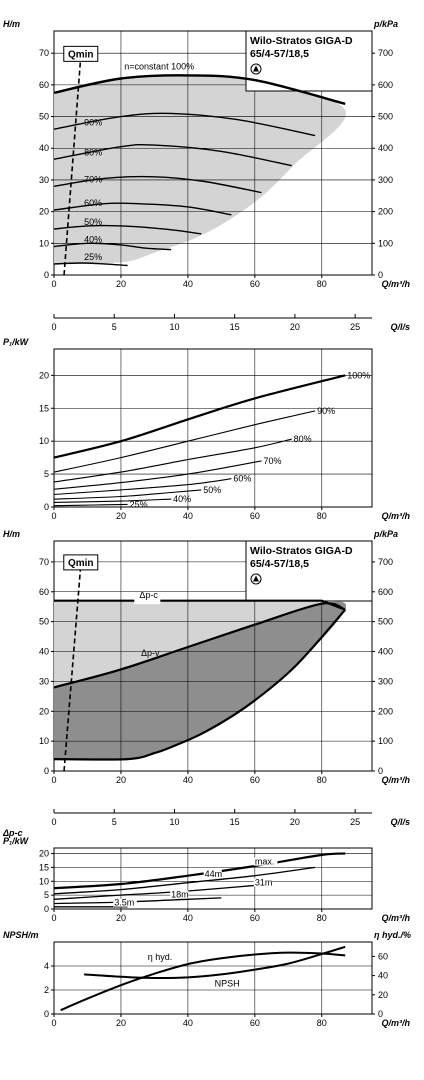 The width and height of the screenshot is (424, 1080). What do you see at coordinates (227, 983) in the screenshot?
I see `npsh-eff-npsh-label: NPSH` at bounding box center [227, 983].